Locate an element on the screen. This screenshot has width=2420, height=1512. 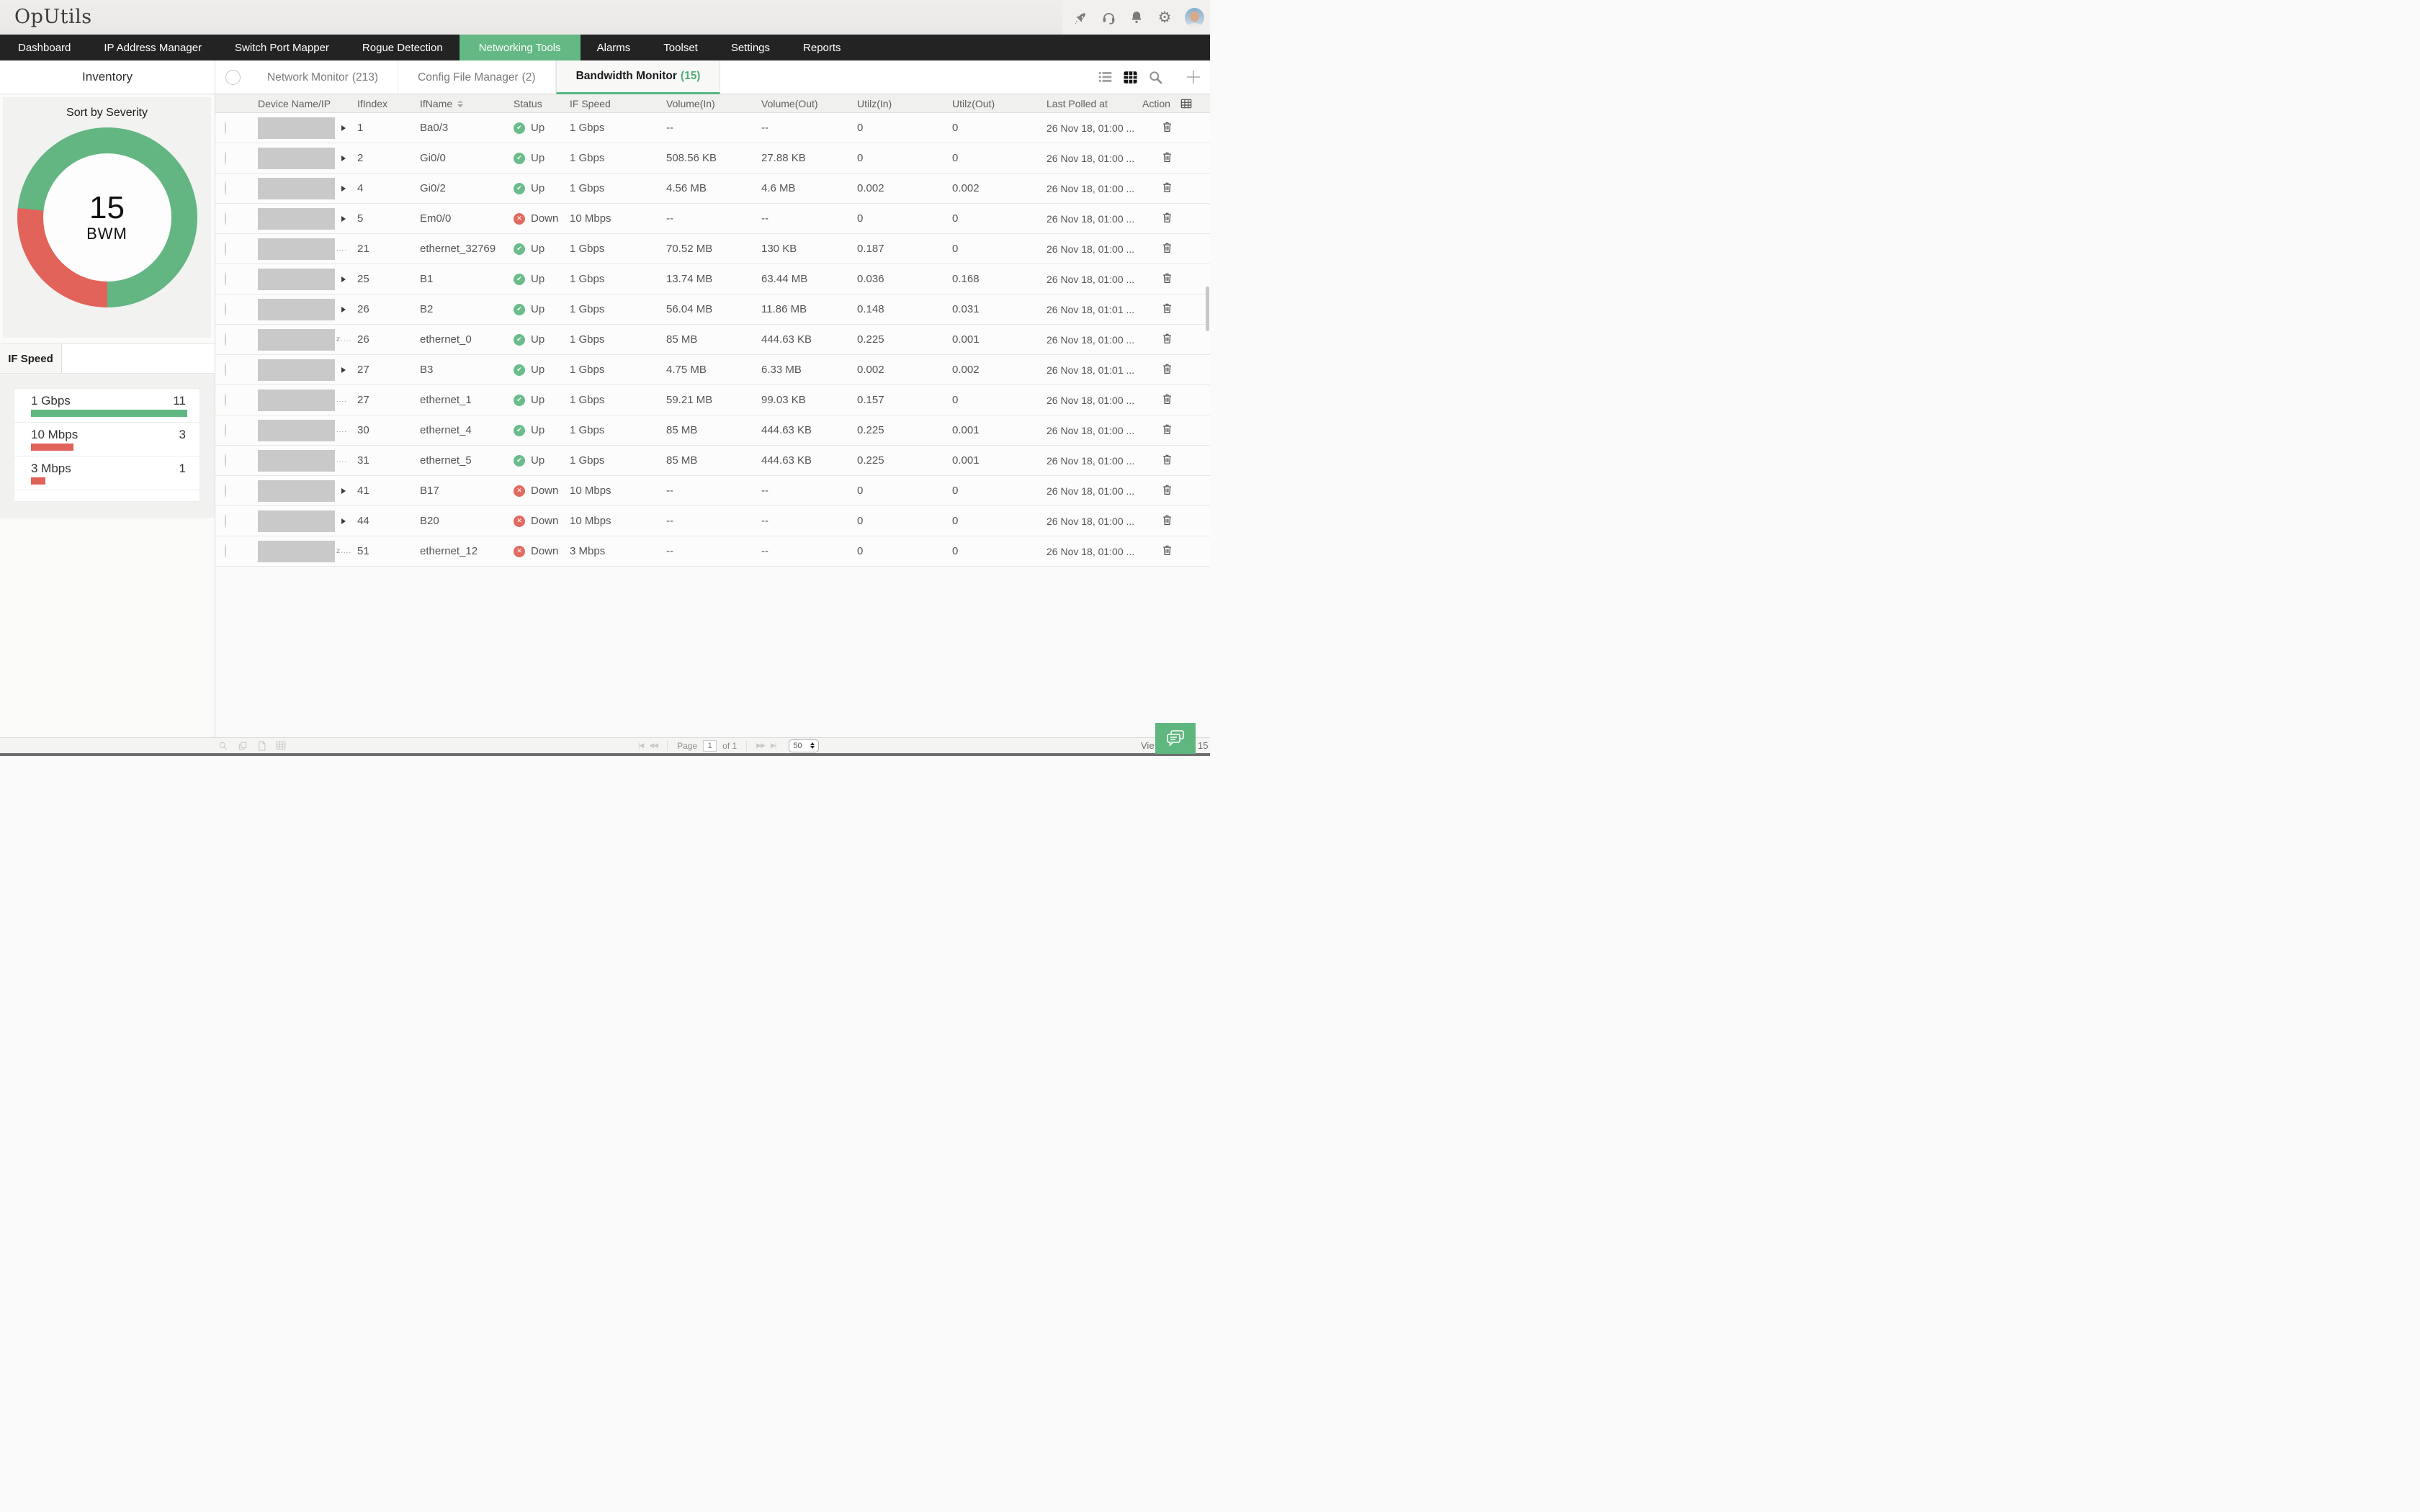
nav-tab-rogue-detection: Rogue Detection is located at coordinates (403, 47).